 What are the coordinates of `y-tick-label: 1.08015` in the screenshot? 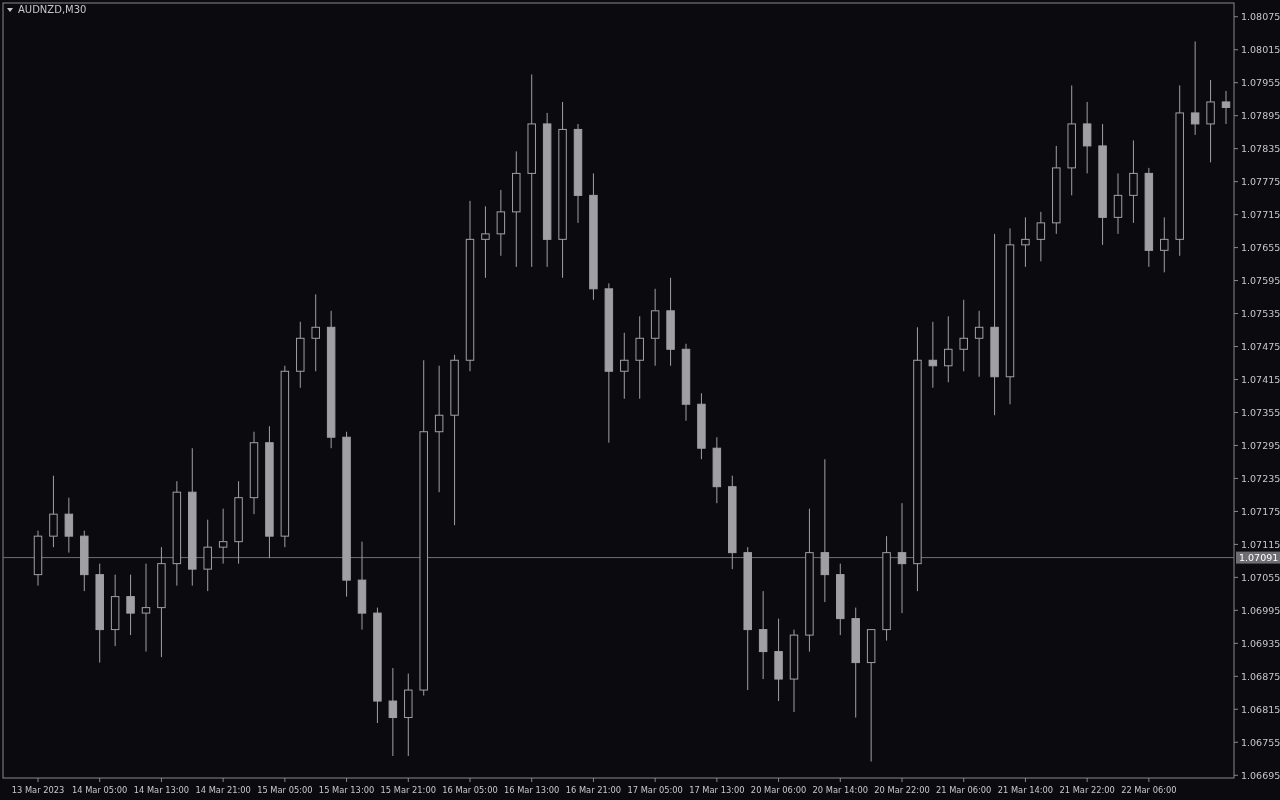 It's located at (1260, 50).